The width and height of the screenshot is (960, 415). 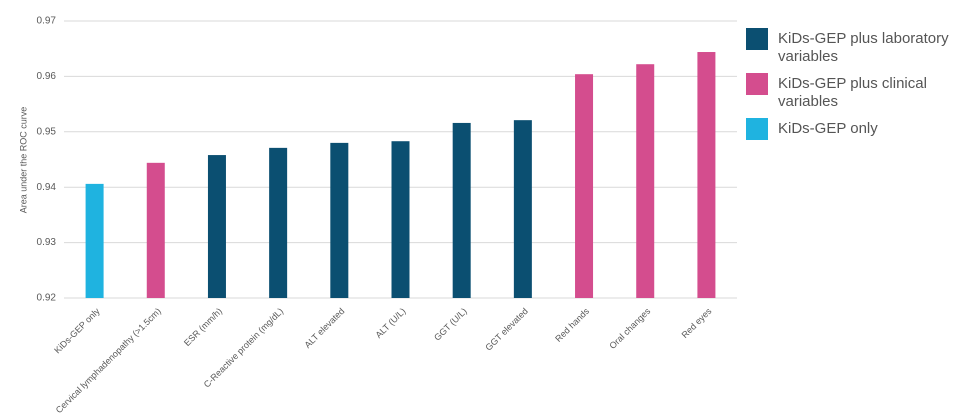 I want to click on y-tick-label: 0.97, so click(x=47, y=21).